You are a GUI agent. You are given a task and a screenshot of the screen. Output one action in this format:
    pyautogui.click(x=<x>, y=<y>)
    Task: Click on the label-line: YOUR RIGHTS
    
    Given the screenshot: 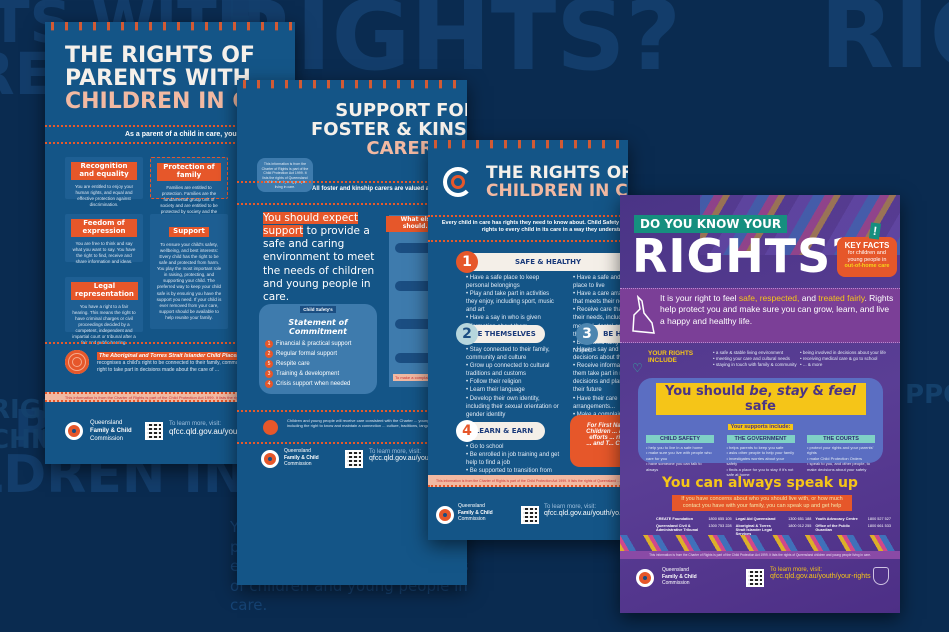 What is the action you would take?
    pyautogui.click(x=671, y=353)
    